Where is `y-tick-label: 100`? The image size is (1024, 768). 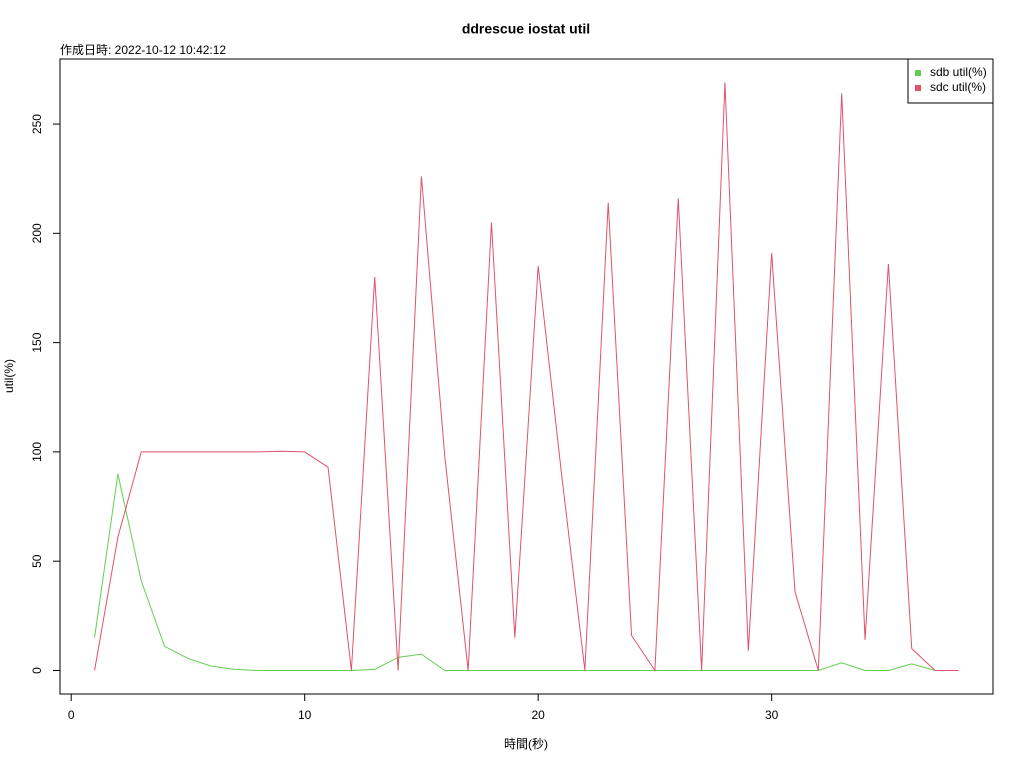 y-tick-label: 100 is located at coordinates (37, 452).